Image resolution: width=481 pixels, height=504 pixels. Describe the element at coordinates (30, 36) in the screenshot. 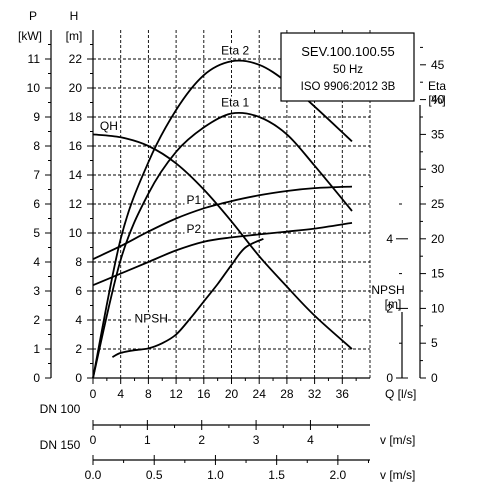

I see `p-axis-unit: [kW]` at that location.